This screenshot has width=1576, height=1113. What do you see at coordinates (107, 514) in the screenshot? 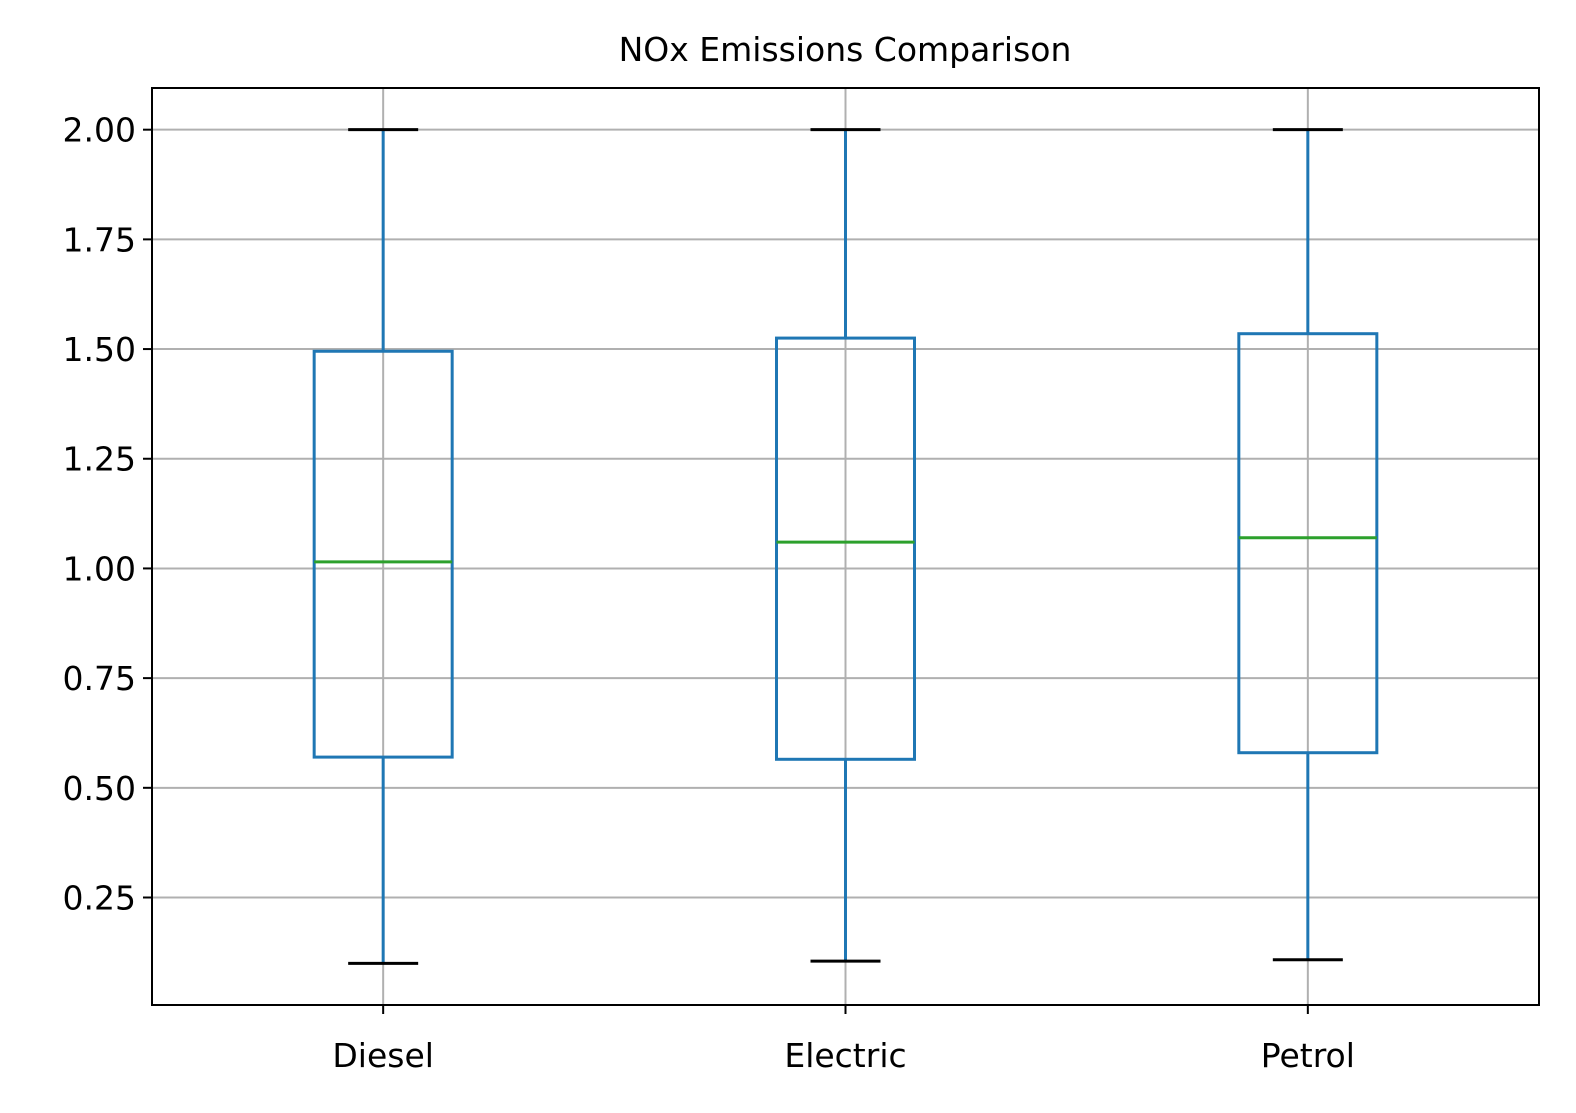
I see `y-axis-ticks: 0.25 0.50 0.75 1.00 1.25 1.50 1.75 2.00` at bounding box center [107, 514].